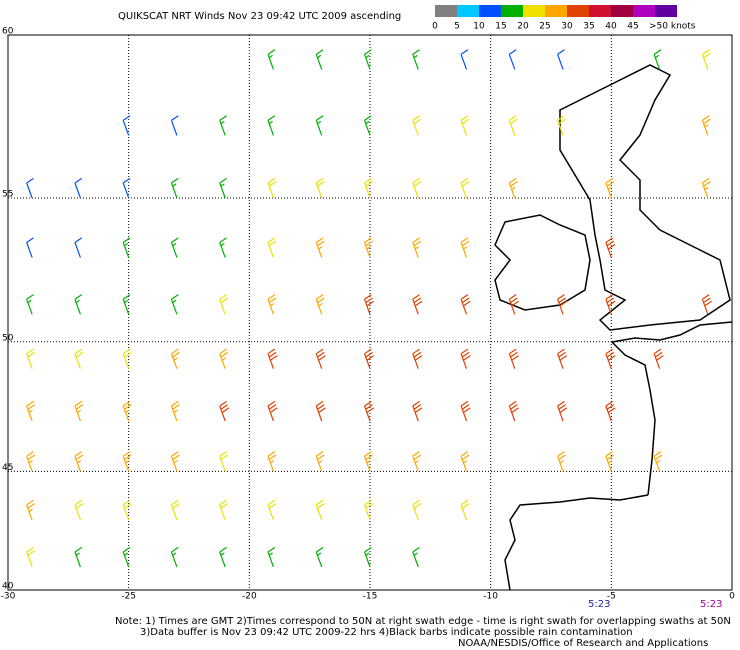 The width and height of the screenshot is (740, 650). Describe the element at coordinates (8, 32) in the screenshot. I see `lat-tick-label: 60` at that location.